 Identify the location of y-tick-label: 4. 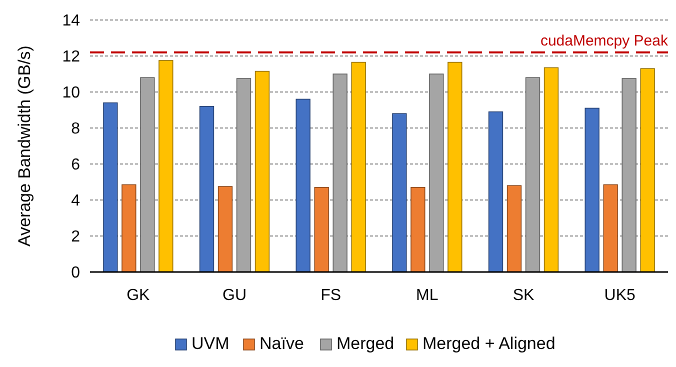
(75, 201).